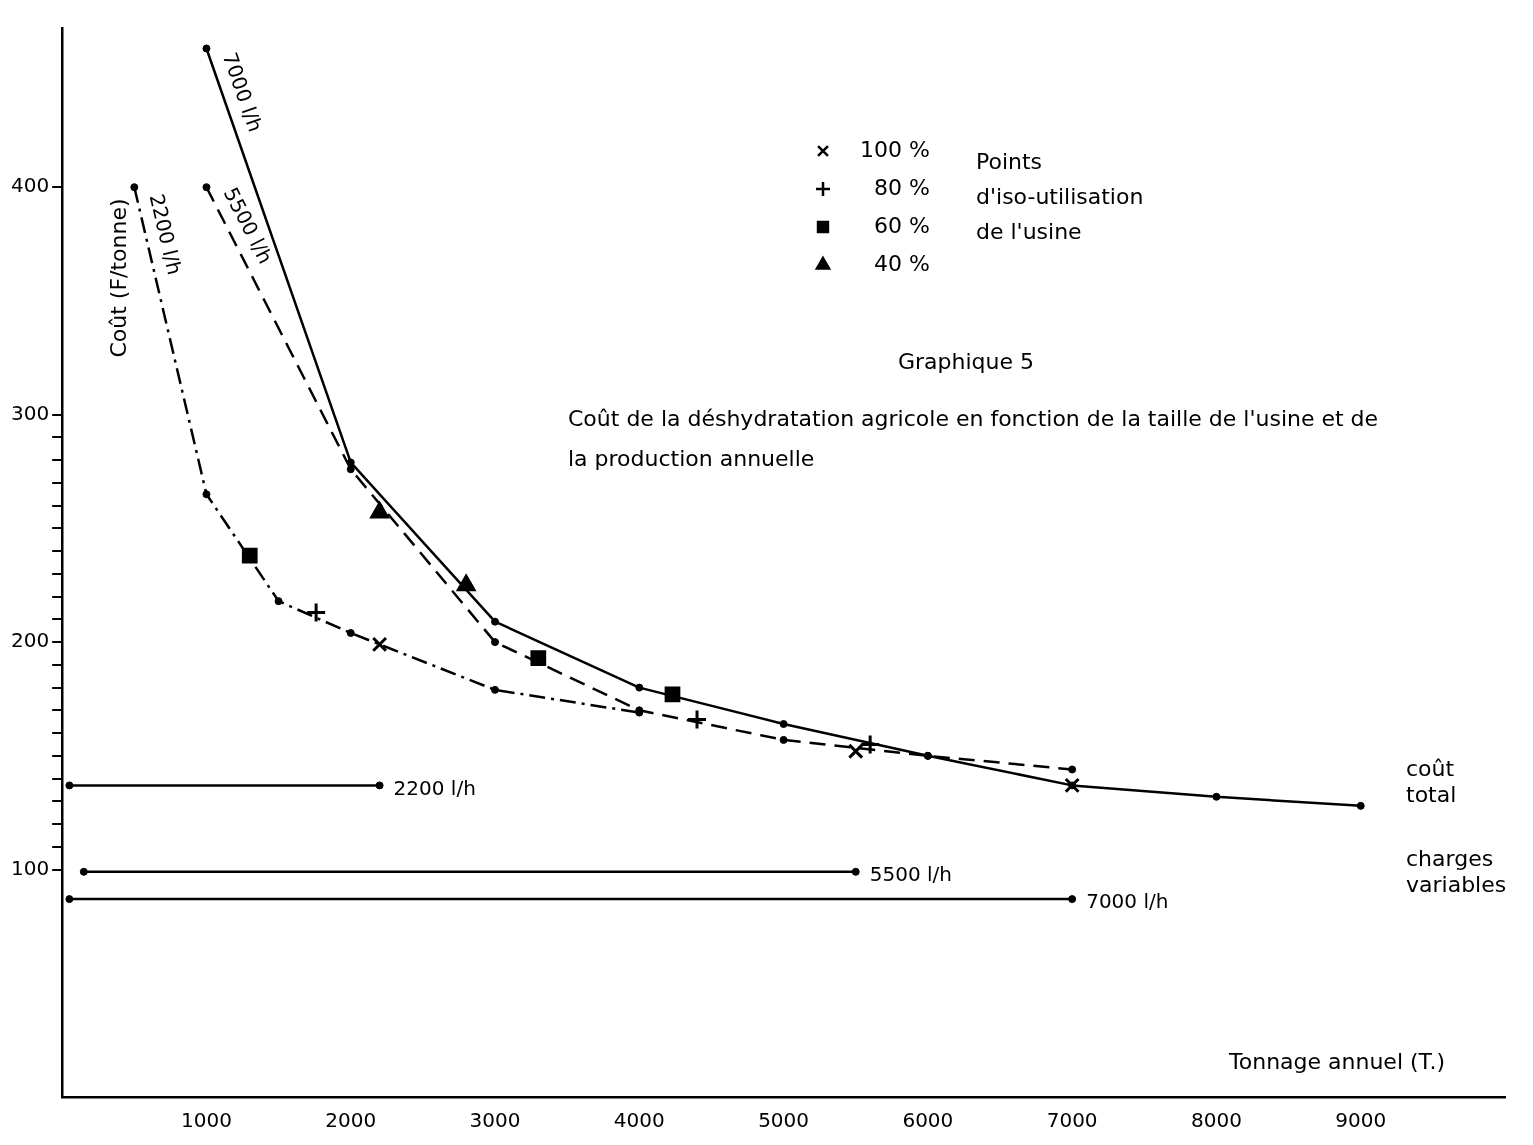 This screenshot has width=1533, height=1145. What do you see at coordinates (902, 187) in the screenshot?
I see `legend-label: 80 %` at bounding box center [902, 187].